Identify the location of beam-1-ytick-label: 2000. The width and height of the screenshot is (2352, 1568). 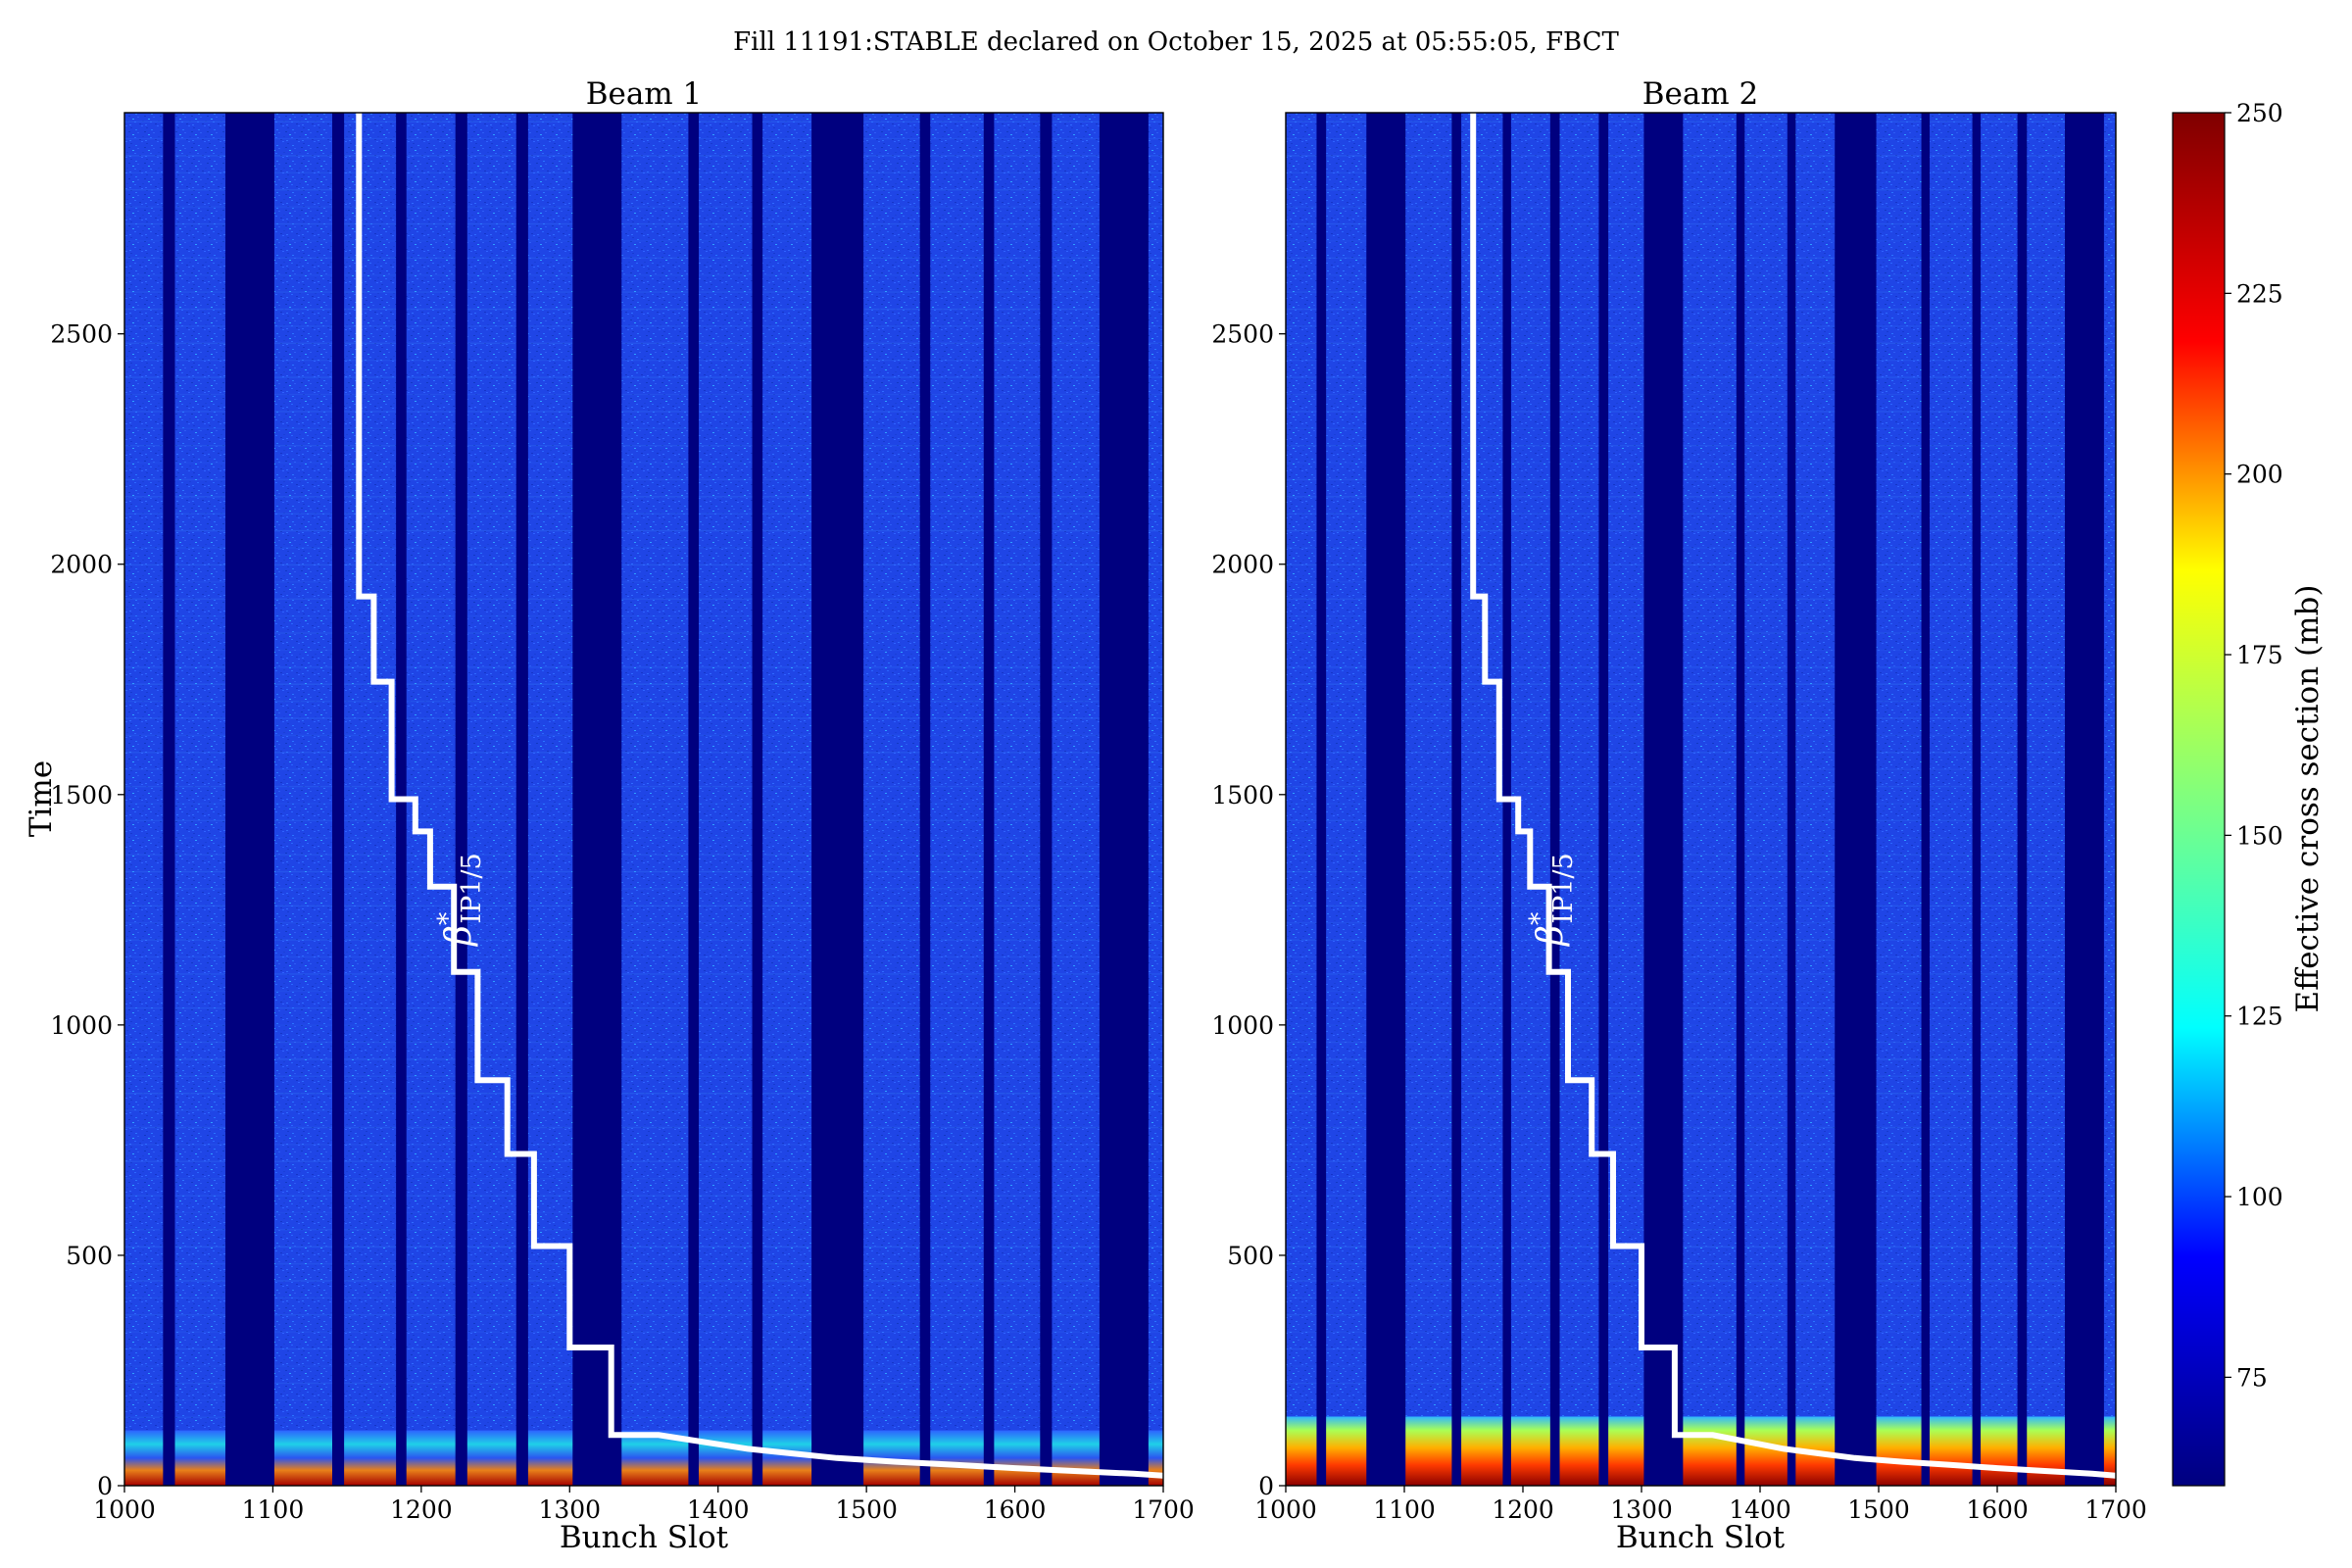
(81, 565).